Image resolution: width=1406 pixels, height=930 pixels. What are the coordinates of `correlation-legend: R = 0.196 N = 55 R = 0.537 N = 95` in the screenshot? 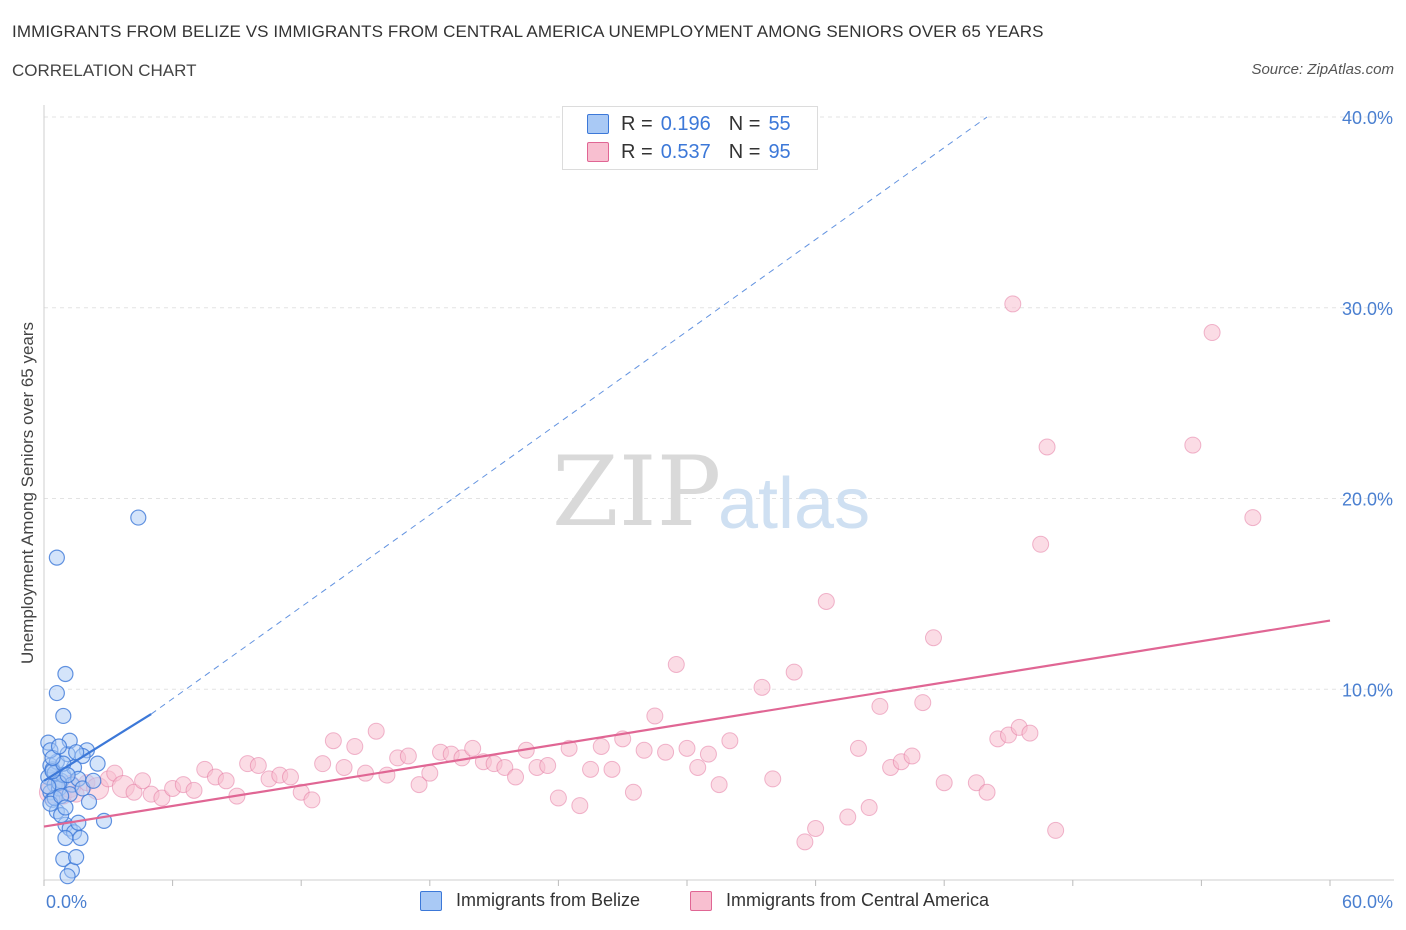 It's located at (690, 138).